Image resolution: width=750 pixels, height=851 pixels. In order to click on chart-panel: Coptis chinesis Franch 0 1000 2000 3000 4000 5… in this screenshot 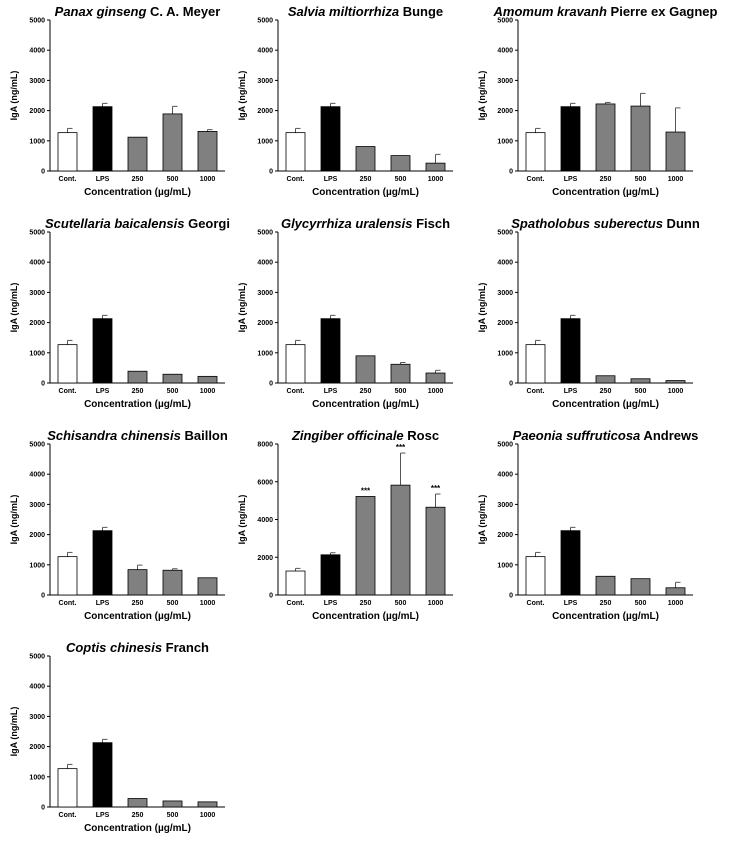, I will do `click(117, 737)`.